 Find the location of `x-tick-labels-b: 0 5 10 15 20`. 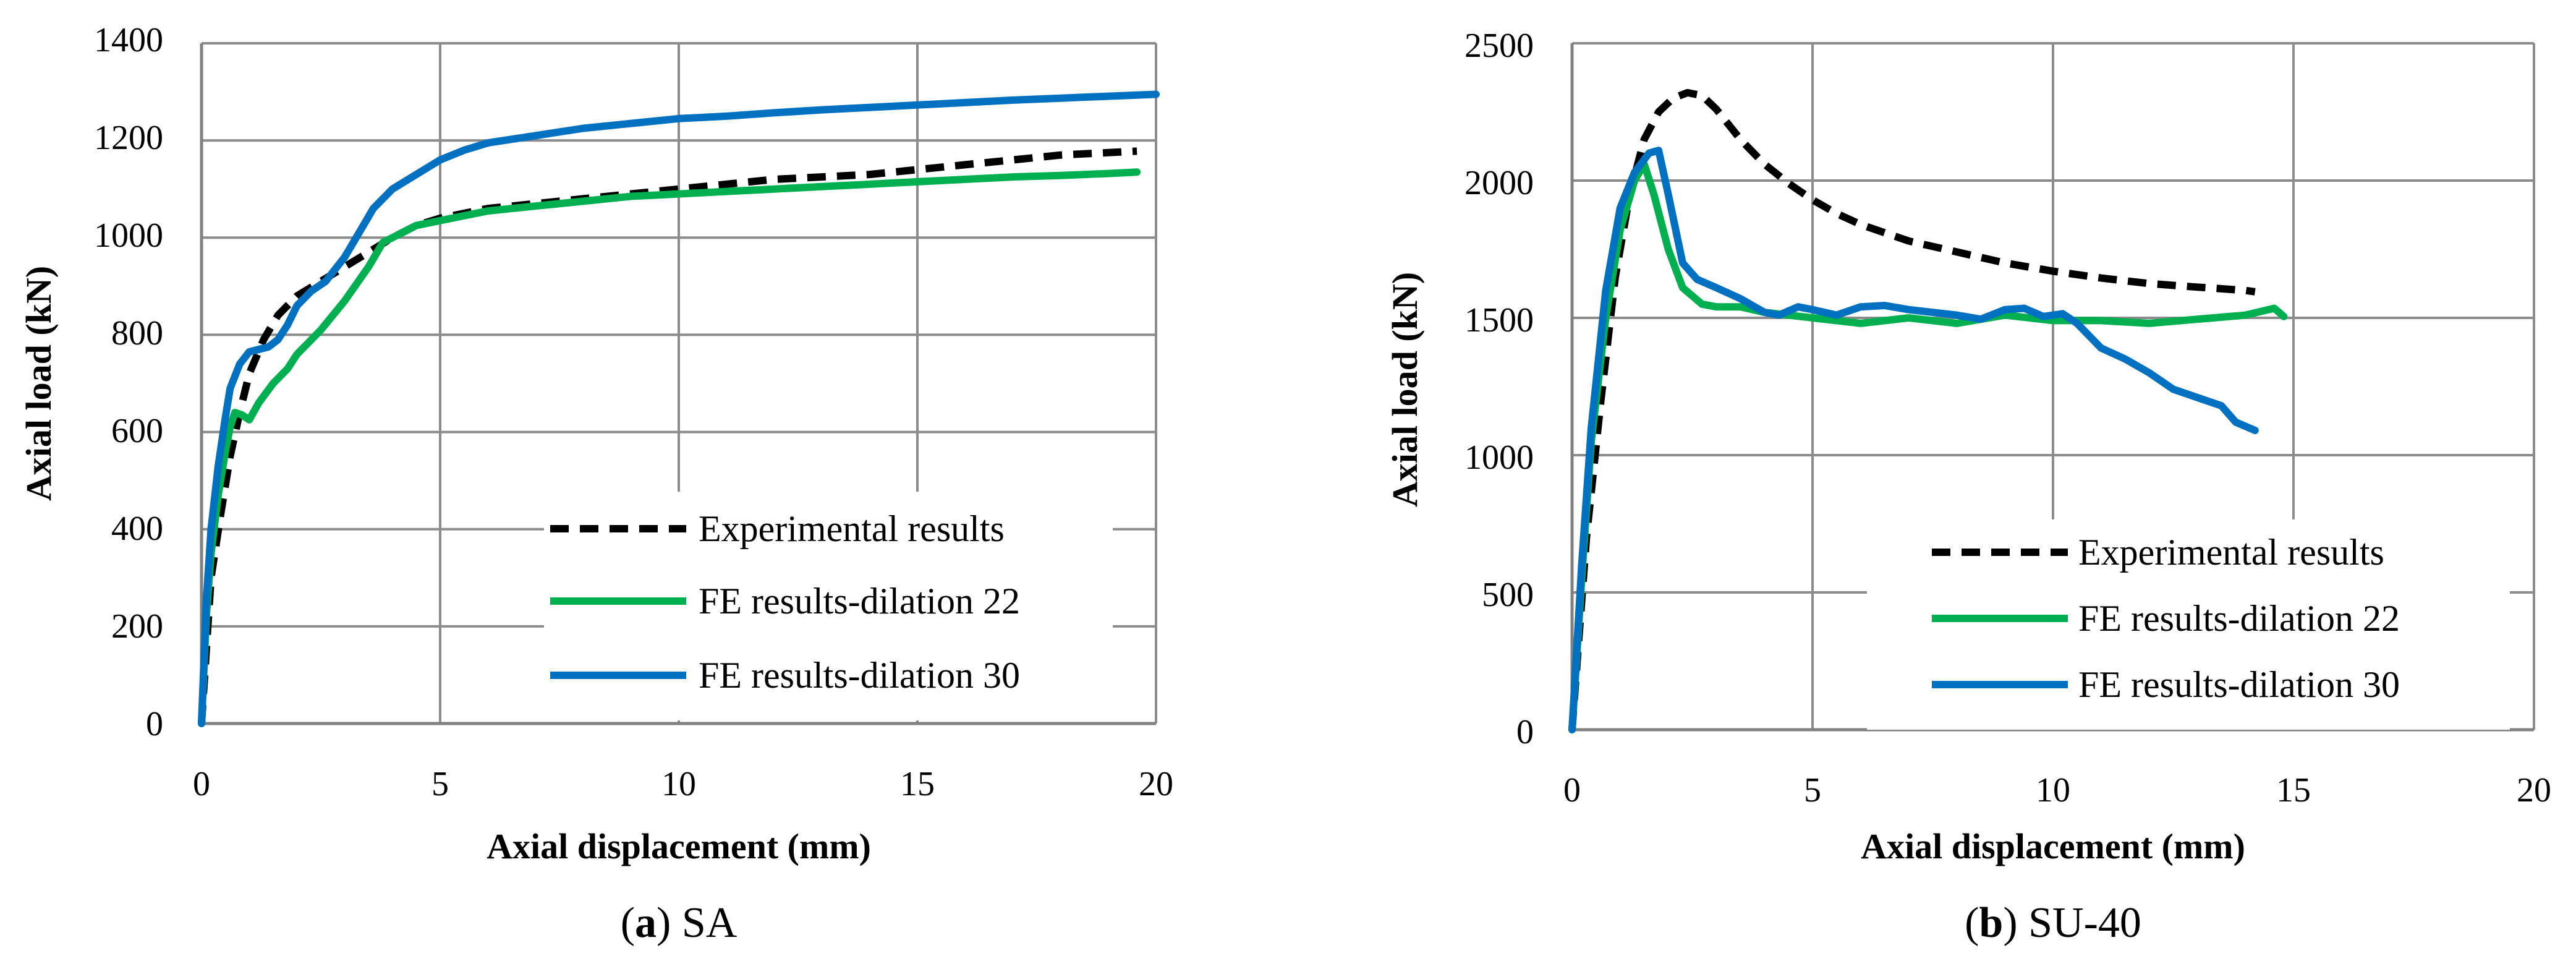

x-tick-labels-b: 0 5 10 15 20 is located at coordinates (2057, 790).